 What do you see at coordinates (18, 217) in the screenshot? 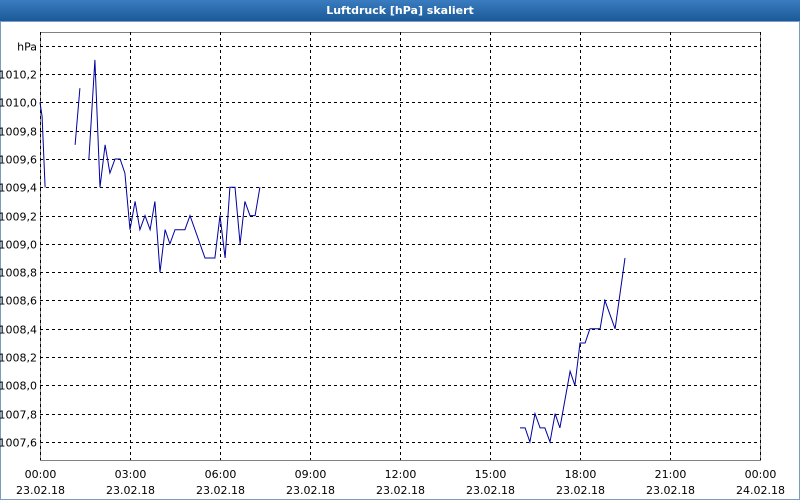
I see `y-tick-label: 1009,2` at bounding box center [18, 217].